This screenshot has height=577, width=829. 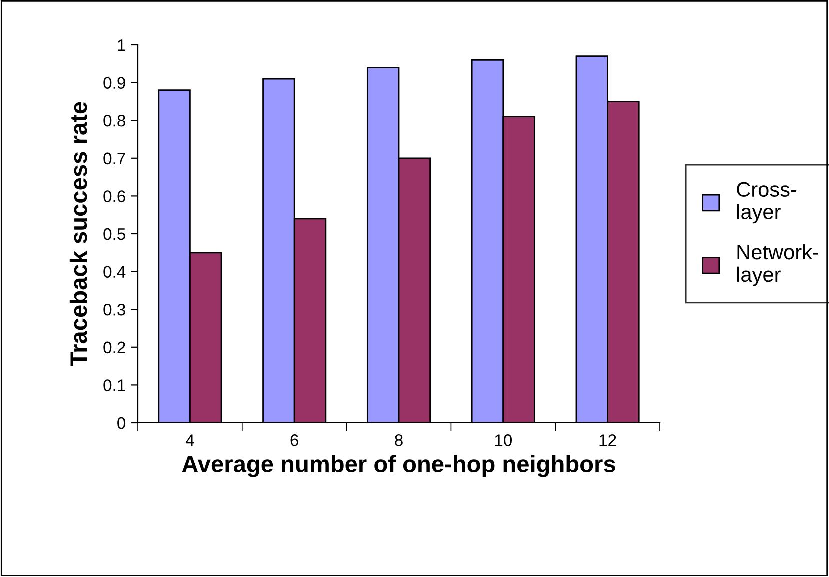 I want to click on x-tick-label: 8, so click(x=399, y=440).